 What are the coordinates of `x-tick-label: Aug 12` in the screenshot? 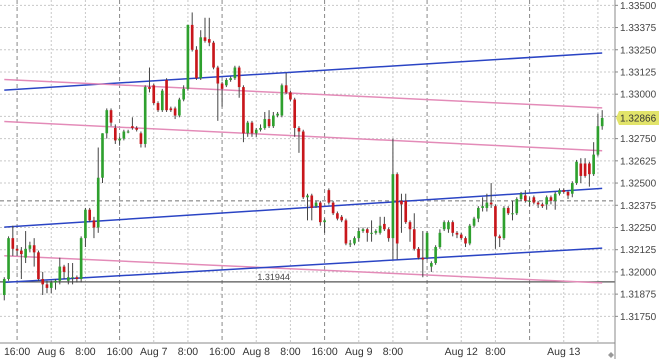 It's located at (461, 352).